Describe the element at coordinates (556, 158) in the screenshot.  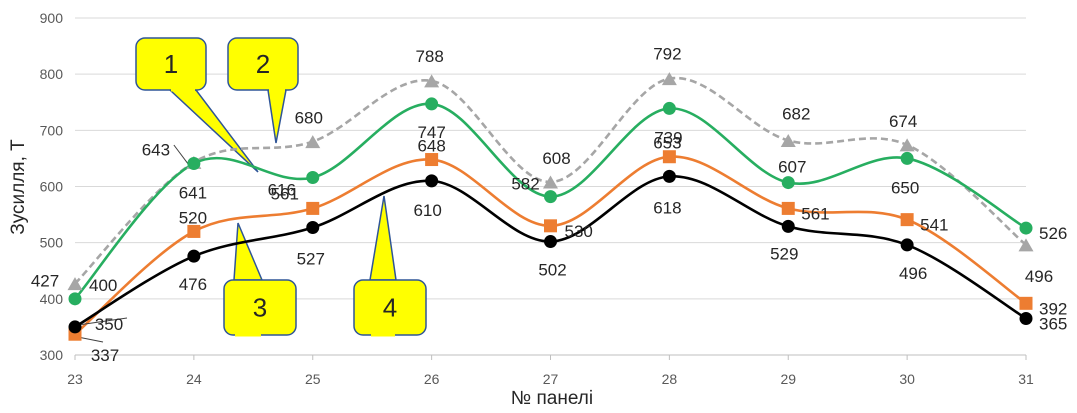
I see `data-label-s2: 608` at that location.